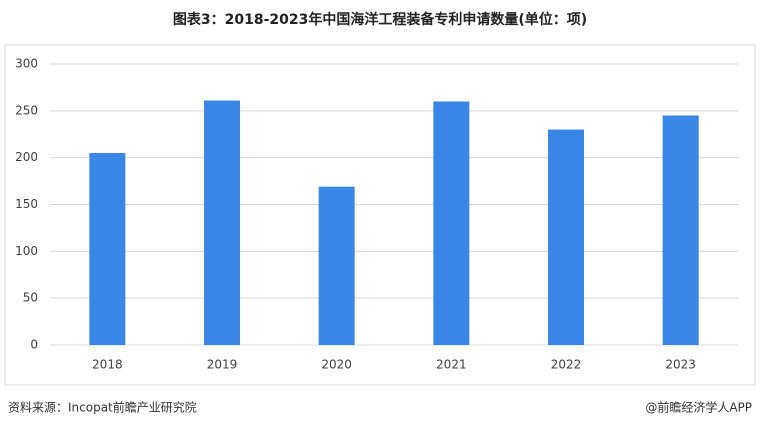  Describe the element at coordinates (34, 345) in the screenshot. I see `y-tick-label: 0` at that location.